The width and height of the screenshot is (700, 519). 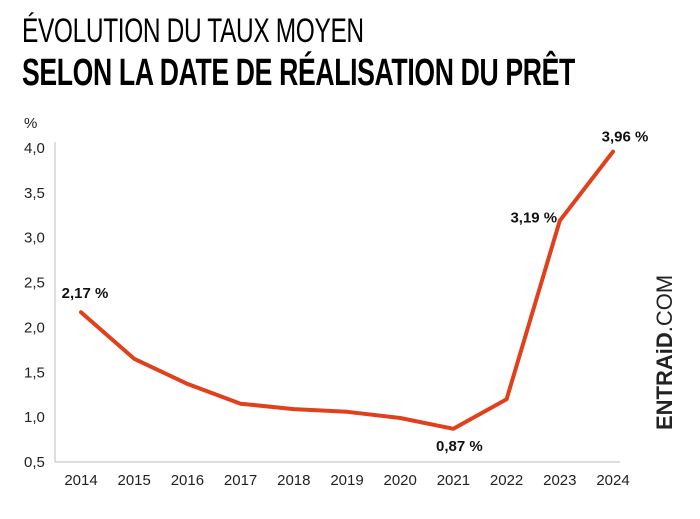 What do you see at coordinates (459, 446) in the screenshot?
I see `data-label: 0,87 %` at bounding box center [459, 446].